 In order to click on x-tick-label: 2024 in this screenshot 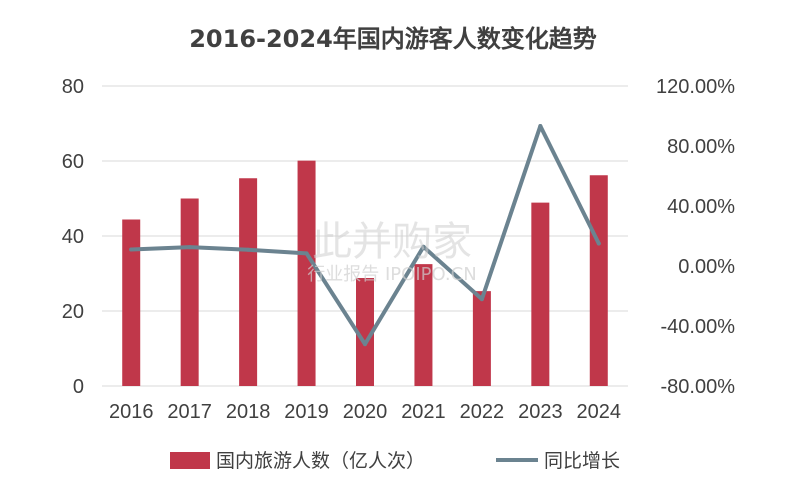, I will do `click(599, 412)`.